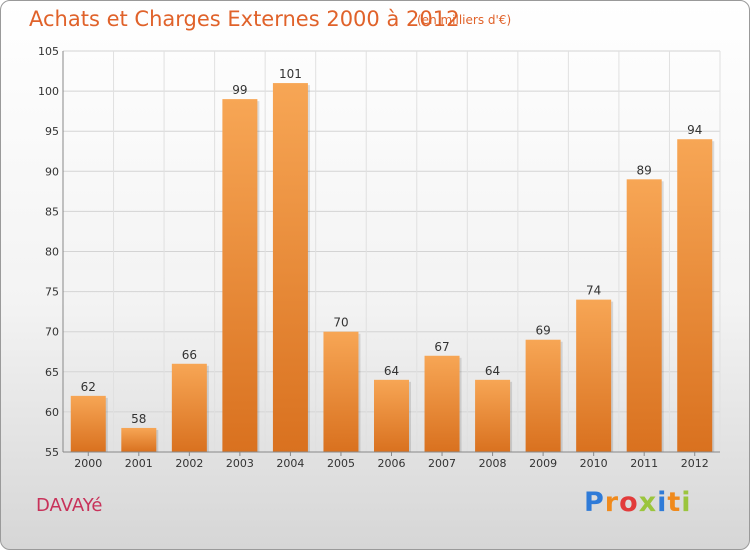 Image resolution: width=750 pixels, height=550 pixels. Describe the element at coordinates (391, 415) in the screenshot. I see `bar-2006` at that location.